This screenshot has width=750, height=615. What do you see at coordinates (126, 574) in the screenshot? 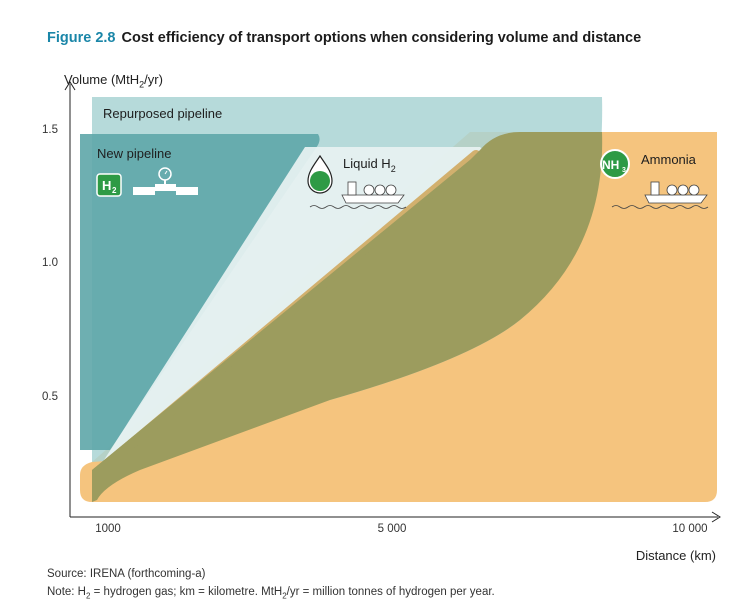
I see `source-note: Source: IRENA (forthcoming-a)` at bounding box center [126, 574].